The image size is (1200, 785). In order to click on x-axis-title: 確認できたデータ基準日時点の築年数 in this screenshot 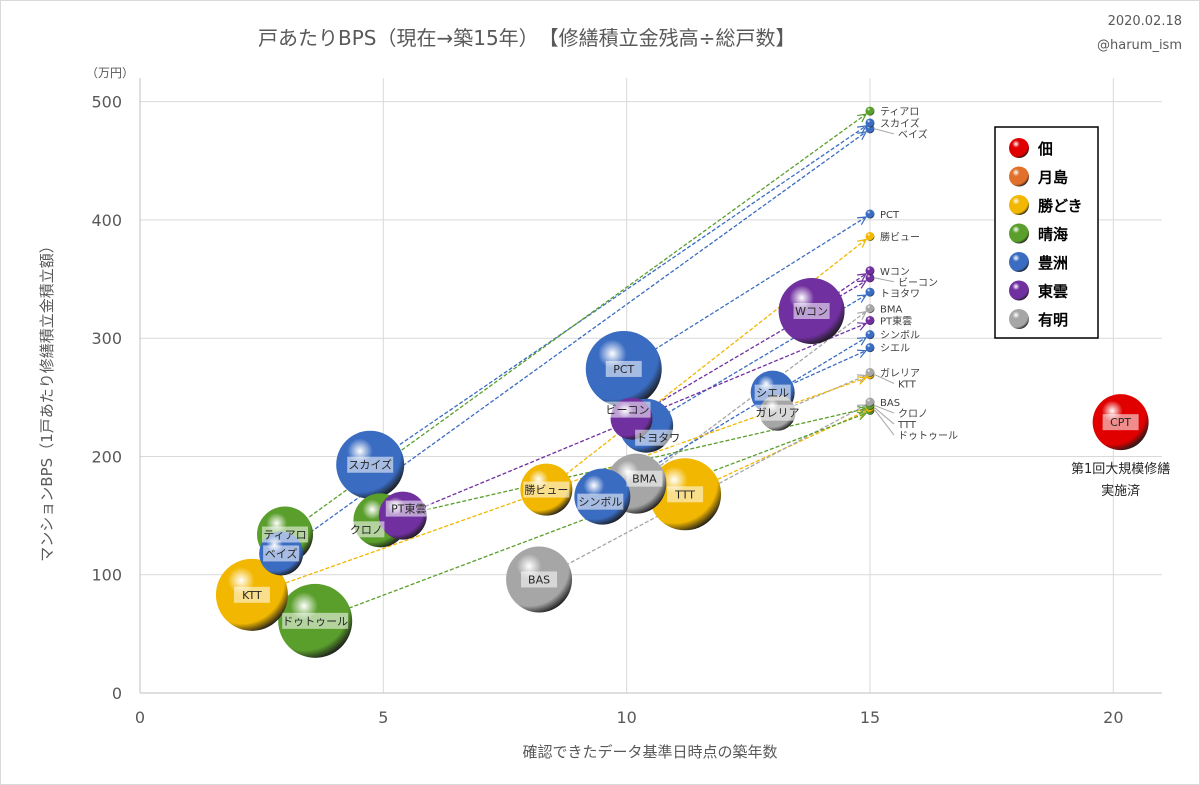, I will do `click(649, 752)`.